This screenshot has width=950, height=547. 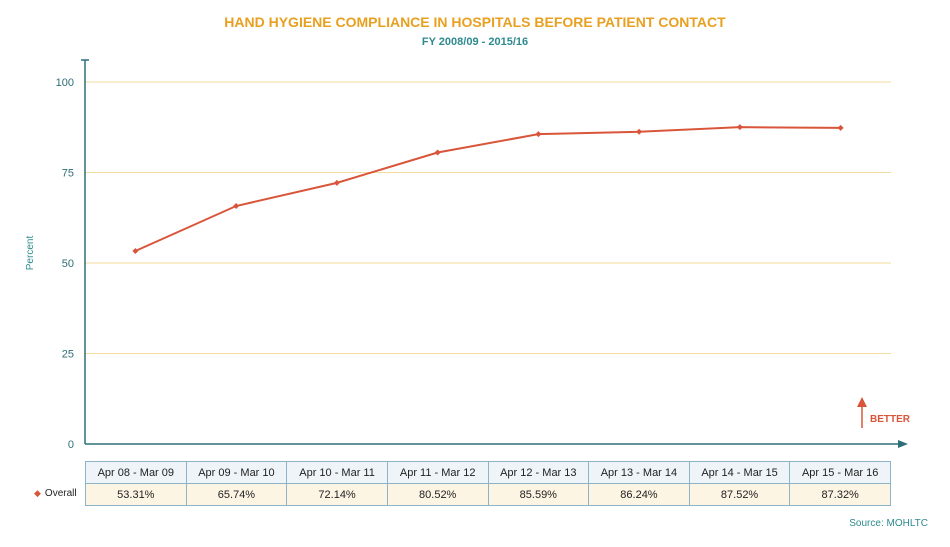 I want to click on table-value-cell: 53.31%, so click(x=136, y=494).